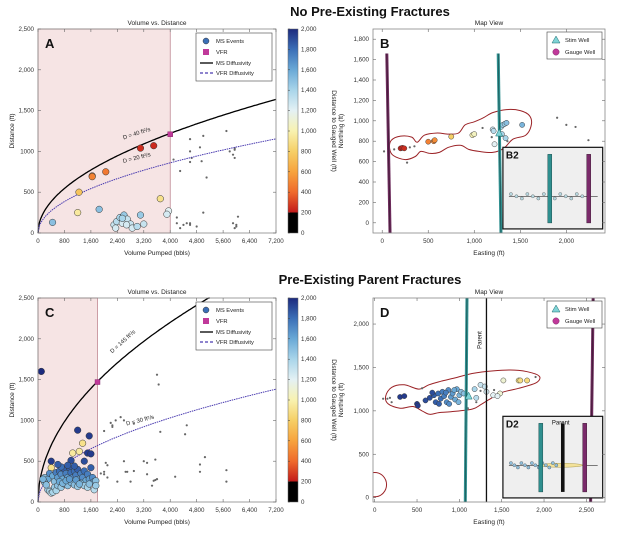 This screenshot has width=620, height=538. Describe the element at coordinates (309, 70) in the screenshot. I see `colorbar-tick-label: 1,600` at that location.